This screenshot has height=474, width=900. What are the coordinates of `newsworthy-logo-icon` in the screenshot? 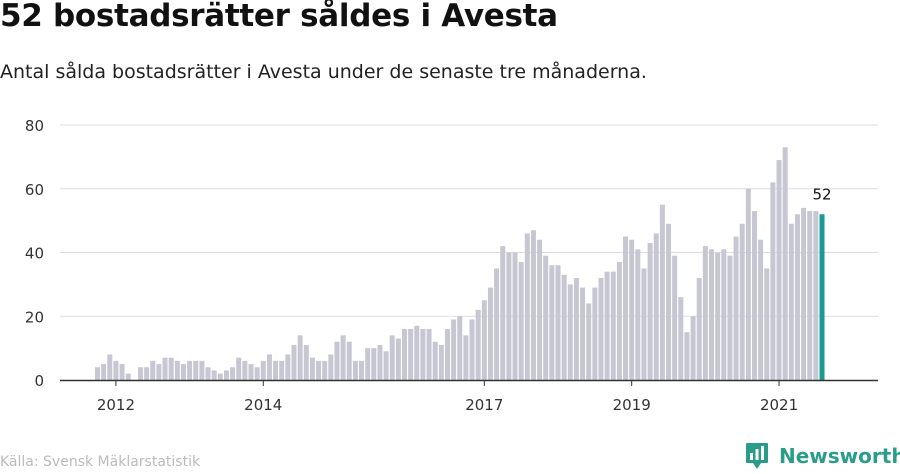 It's located at (757, 456).